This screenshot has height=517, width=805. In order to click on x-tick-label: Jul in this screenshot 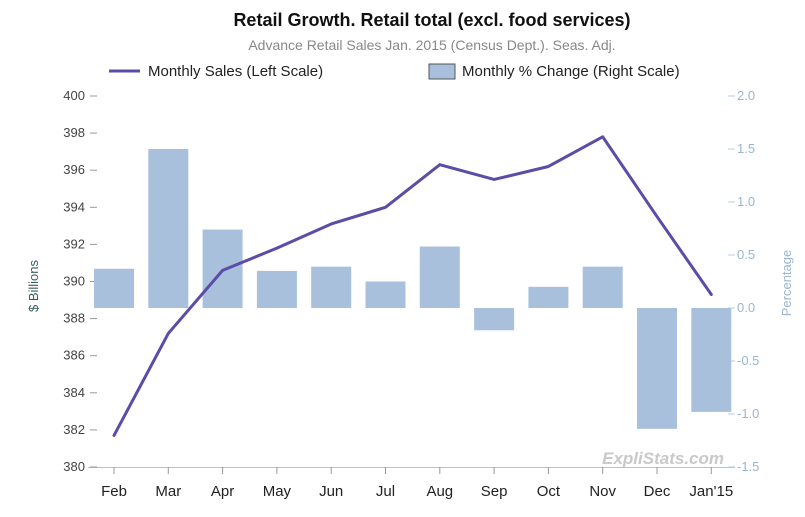, I will do `click(385, 491)`.